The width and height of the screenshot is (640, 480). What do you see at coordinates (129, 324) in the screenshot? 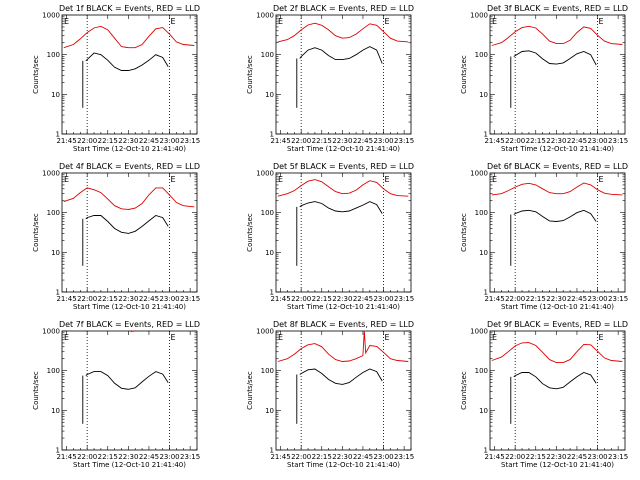
I see `panel-title: Det 7f BLACK = Events, RED = LLD` at bounding box center [129, 324].